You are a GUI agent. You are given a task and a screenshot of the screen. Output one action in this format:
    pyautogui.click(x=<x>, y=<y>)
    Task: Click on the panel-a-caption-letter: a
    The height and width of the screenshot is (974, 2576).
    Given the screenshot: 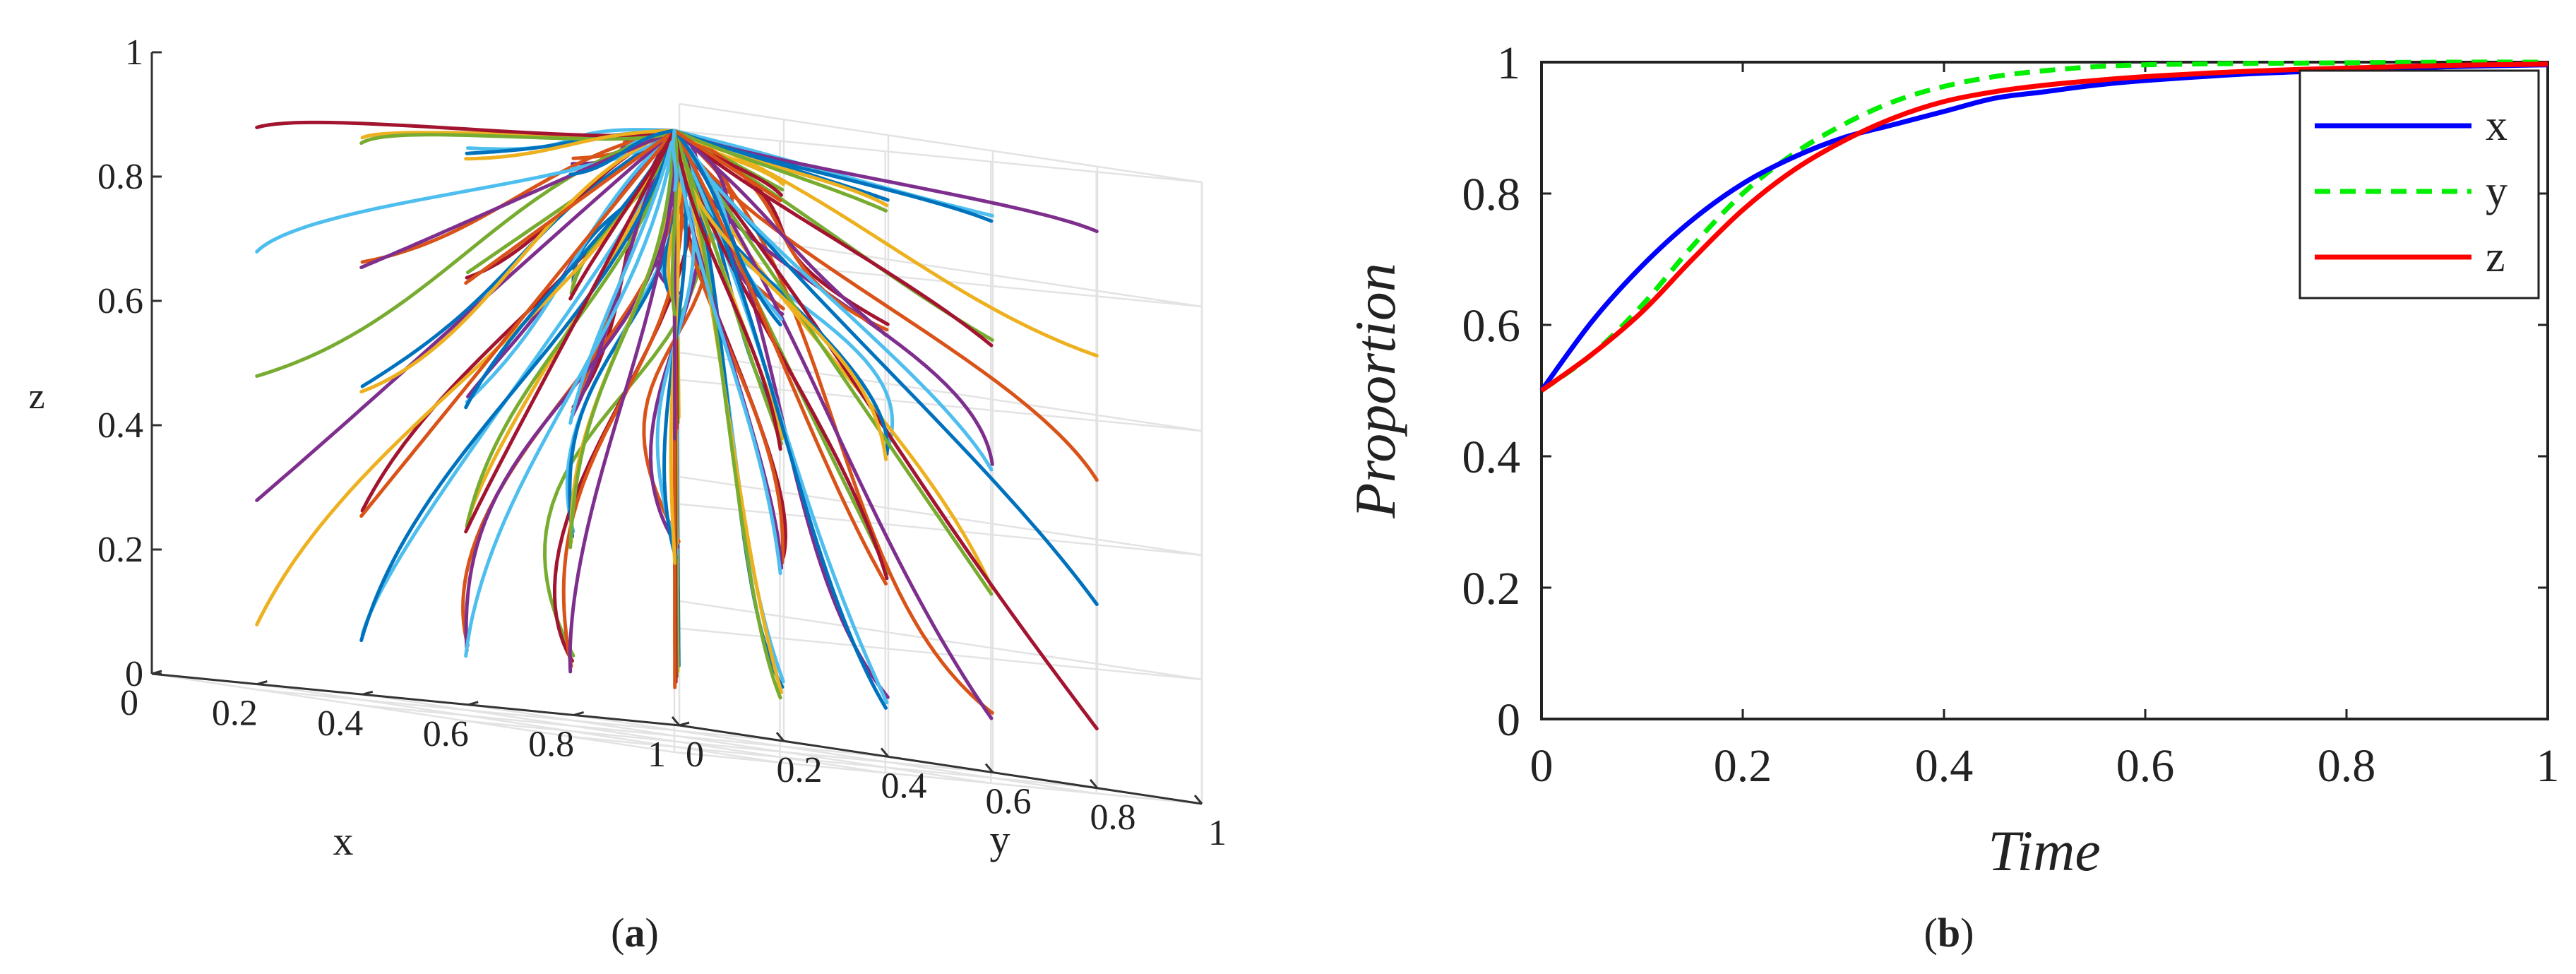 What is the action you would take?
    pyautogui.click(x=635, y=933)
    